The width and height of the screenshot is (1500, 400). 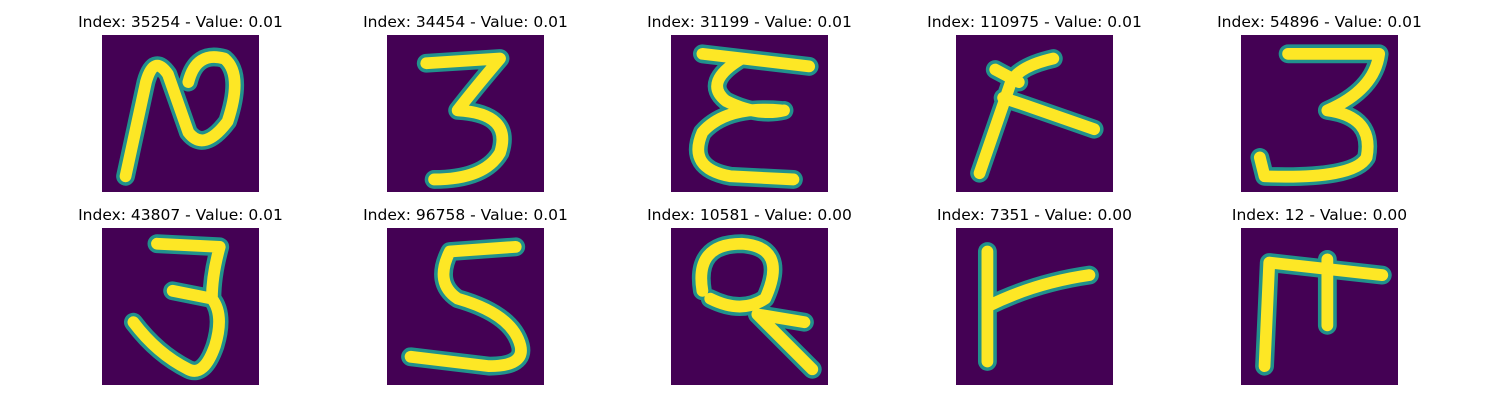 I want to click on image-panel: Index: 43807 - Value: 0.01, so click(x=180, y=295).